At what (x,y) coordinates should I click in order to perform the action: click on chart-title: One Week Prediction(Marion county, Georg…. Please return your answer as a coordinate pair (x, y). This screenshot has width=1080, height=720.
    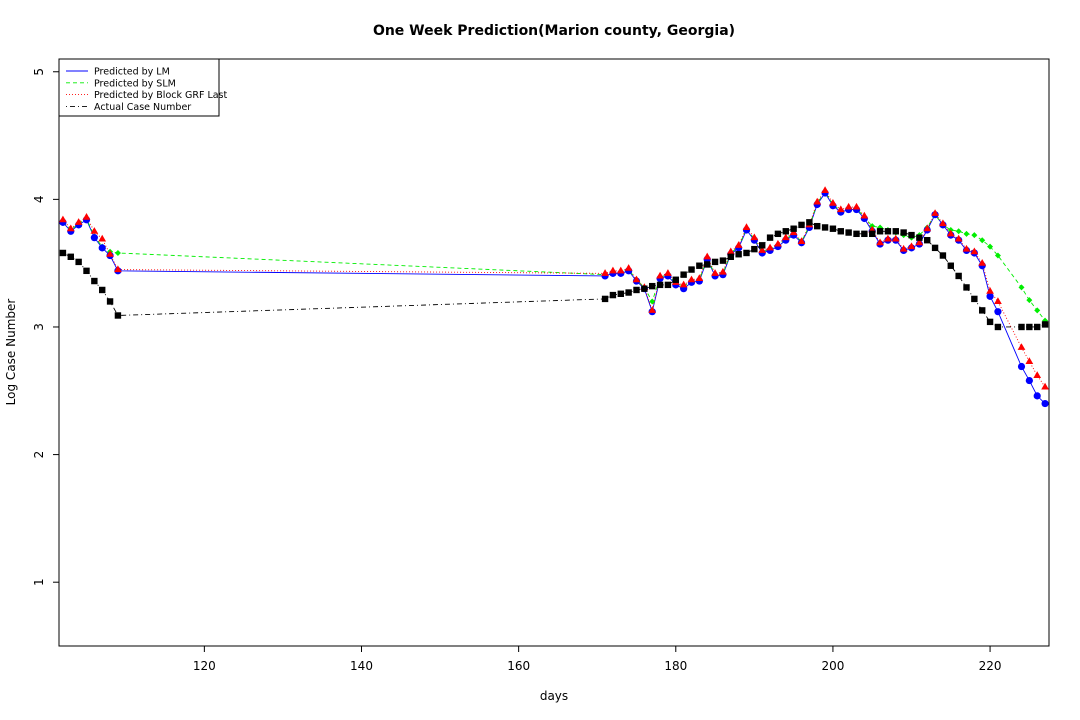
    Looking at the image, I should click on (554, 31).